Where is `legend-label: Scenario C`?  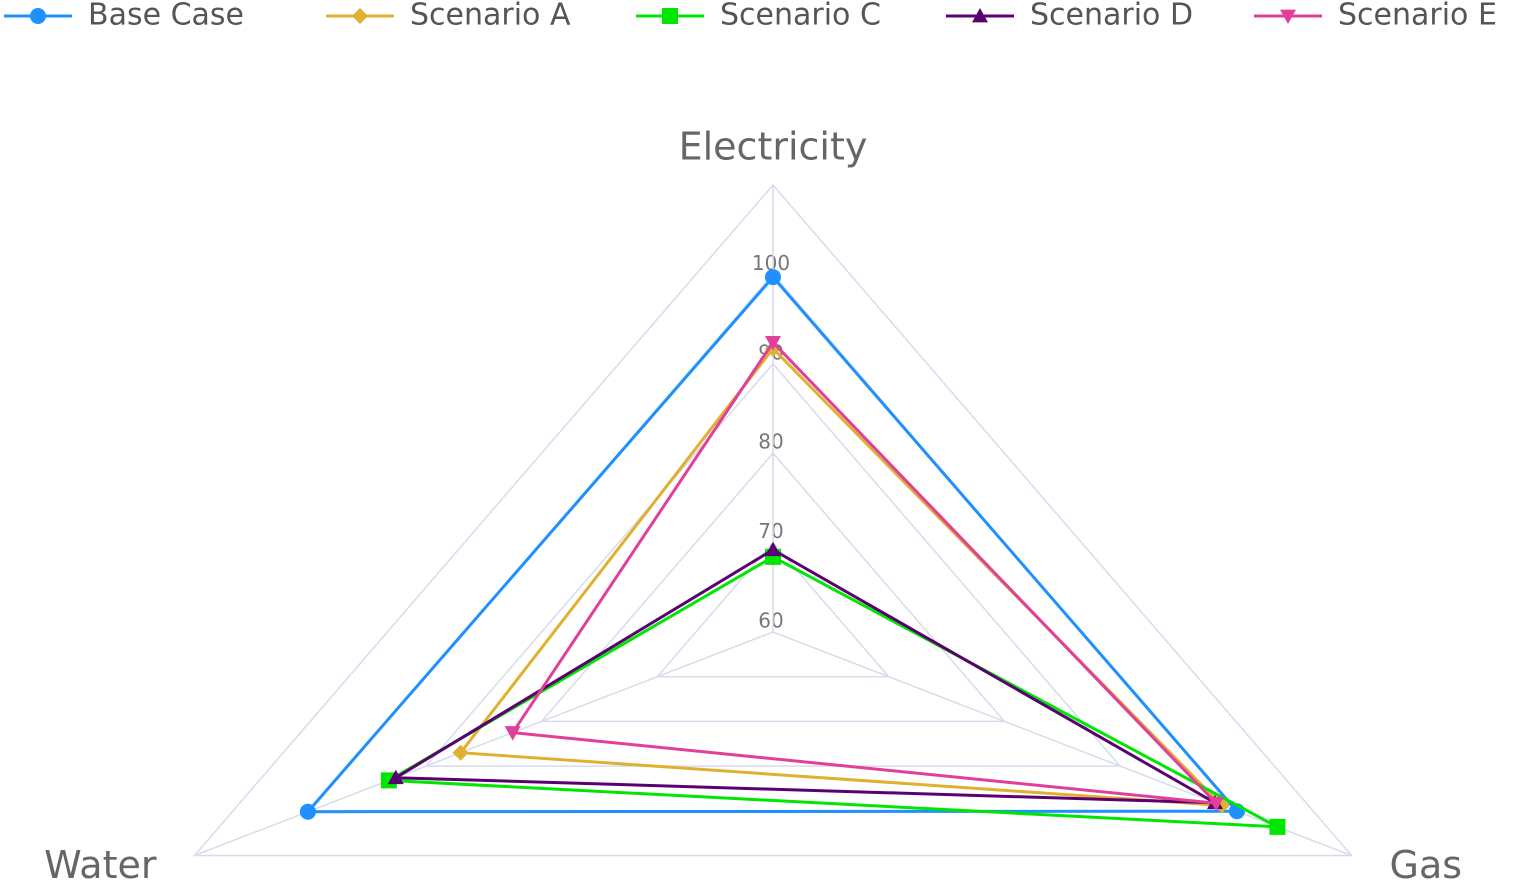
legend-label: Scenario C is located at coordinates (800, 16).